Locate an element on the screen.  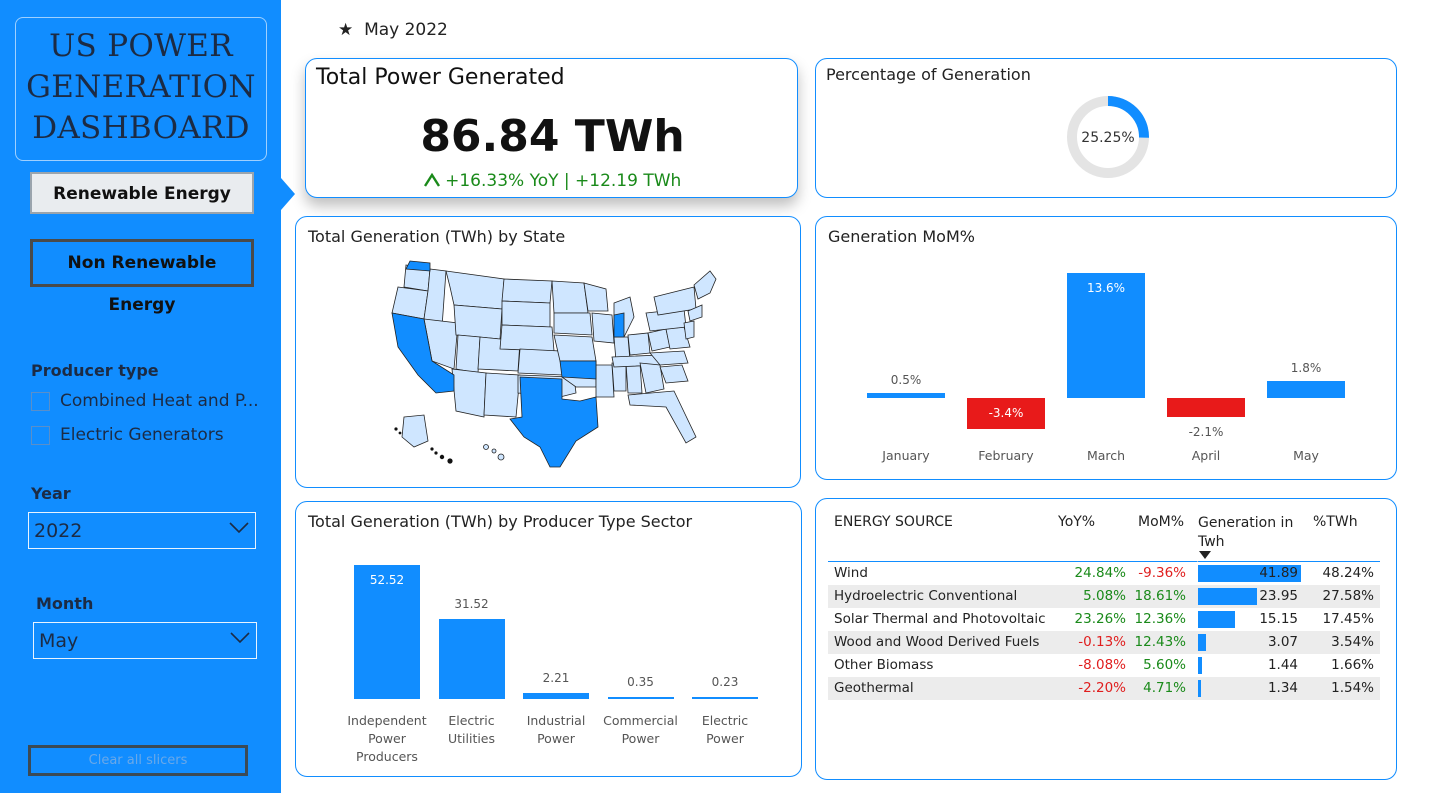
state-shape-alaska is located at coordinates (415, 431).